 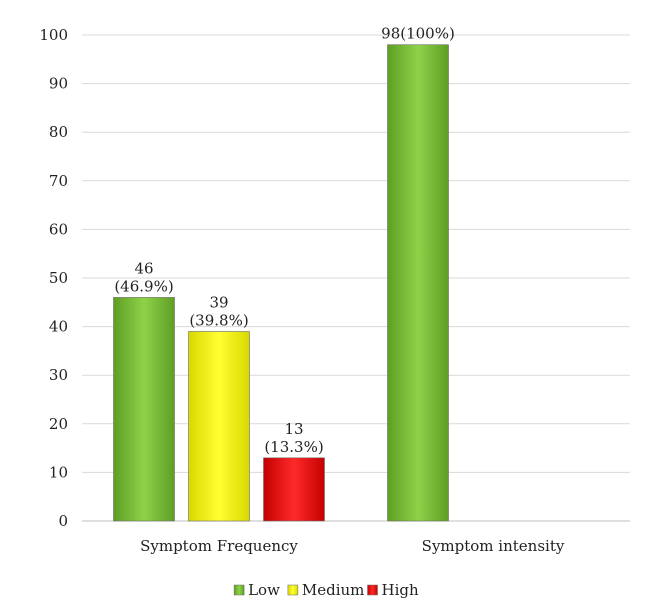 I want to click on data-label: 13 (13.3%), so click(x=293, y=438).